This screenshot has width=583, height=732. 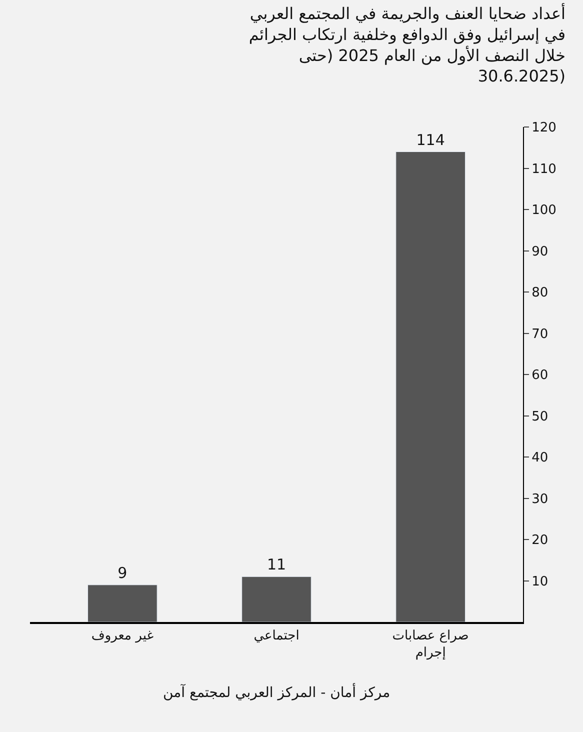 What do you see at coordinates (540, 416) in the screenshot?
I see `y-tick-label: 50` at bounding box center [540, 416].